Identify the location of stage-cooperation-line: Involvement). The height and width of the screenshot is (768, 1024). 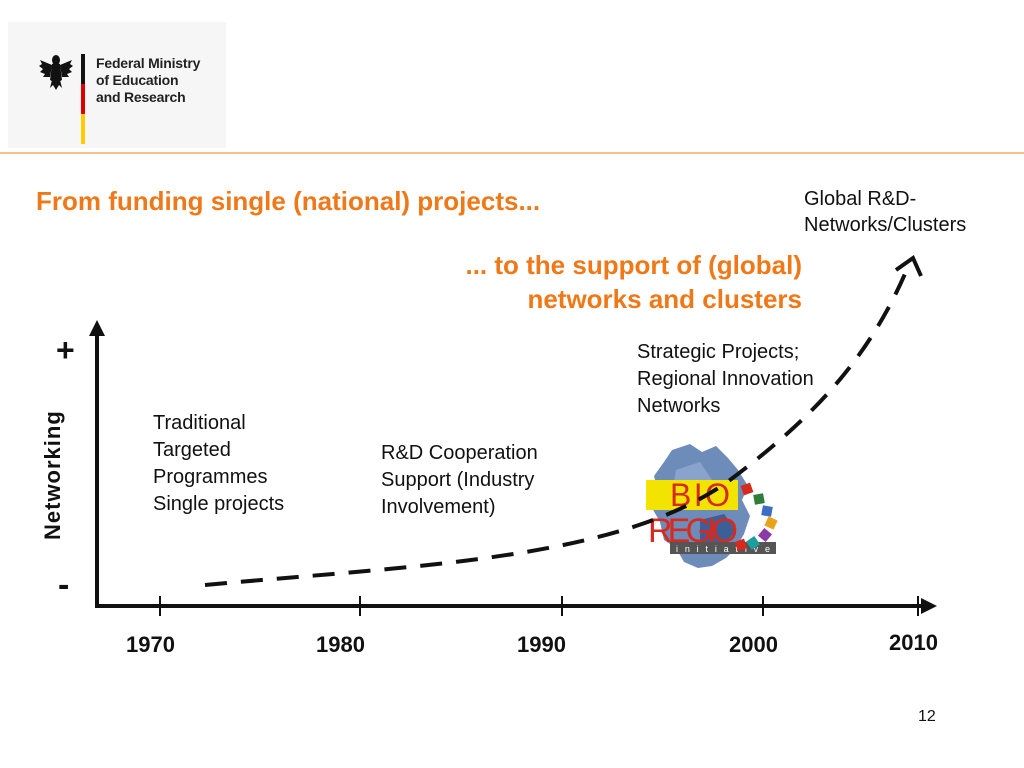
(438, 507).